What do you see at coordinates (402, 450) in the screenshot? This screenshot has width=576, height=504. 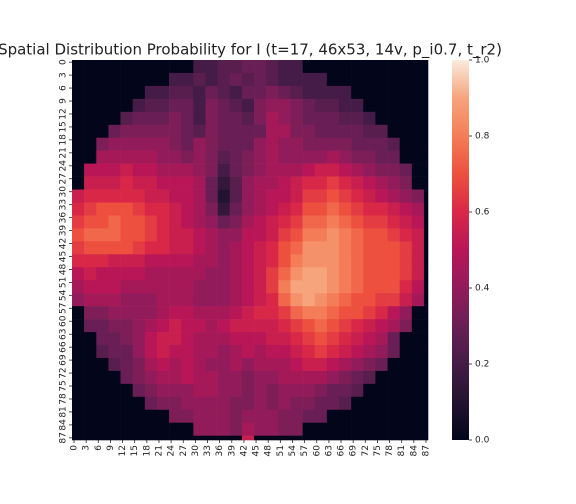 I see `x-tick-label: 81` at bounding box center [402, 450].